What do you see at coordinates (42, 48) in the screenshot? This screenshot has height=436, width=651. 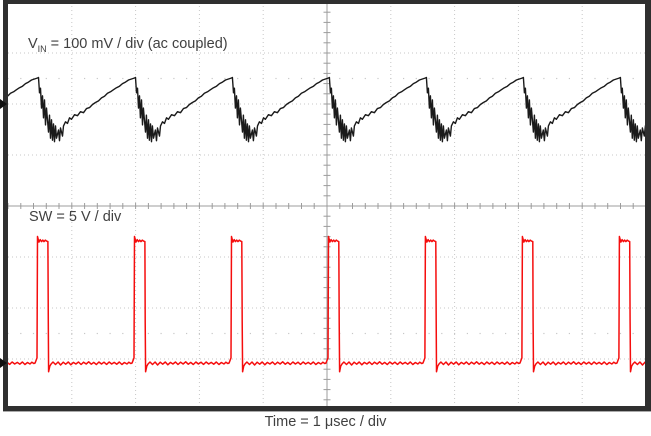 I see `vin-subscript: IN` at bounding box center [42, 48].